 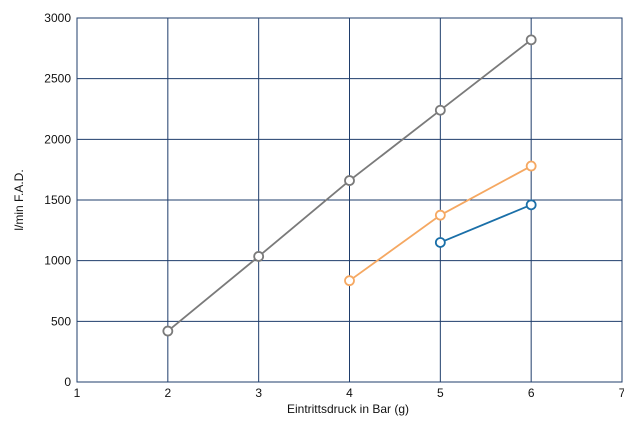 I want to click on y-tick-label: 2500, so click(x=57, y=79).